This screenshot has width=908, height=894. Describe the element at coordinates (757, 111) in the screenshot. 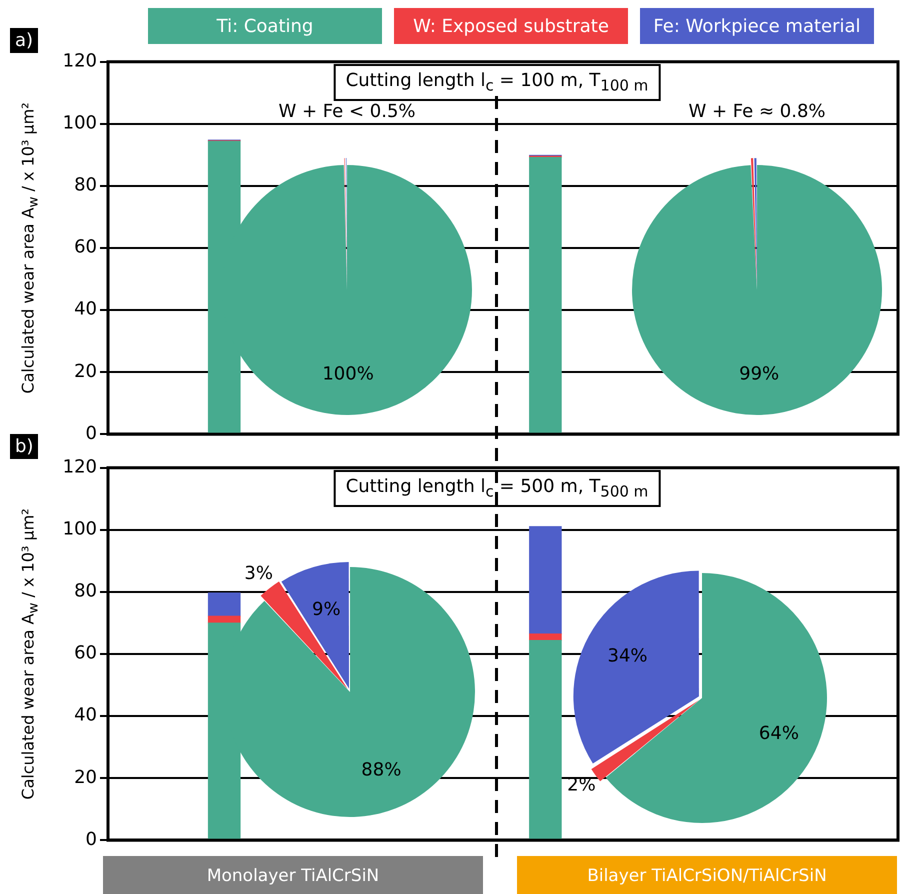

I see `chart-title: W + Fe ≈ 0.8%` at that location.